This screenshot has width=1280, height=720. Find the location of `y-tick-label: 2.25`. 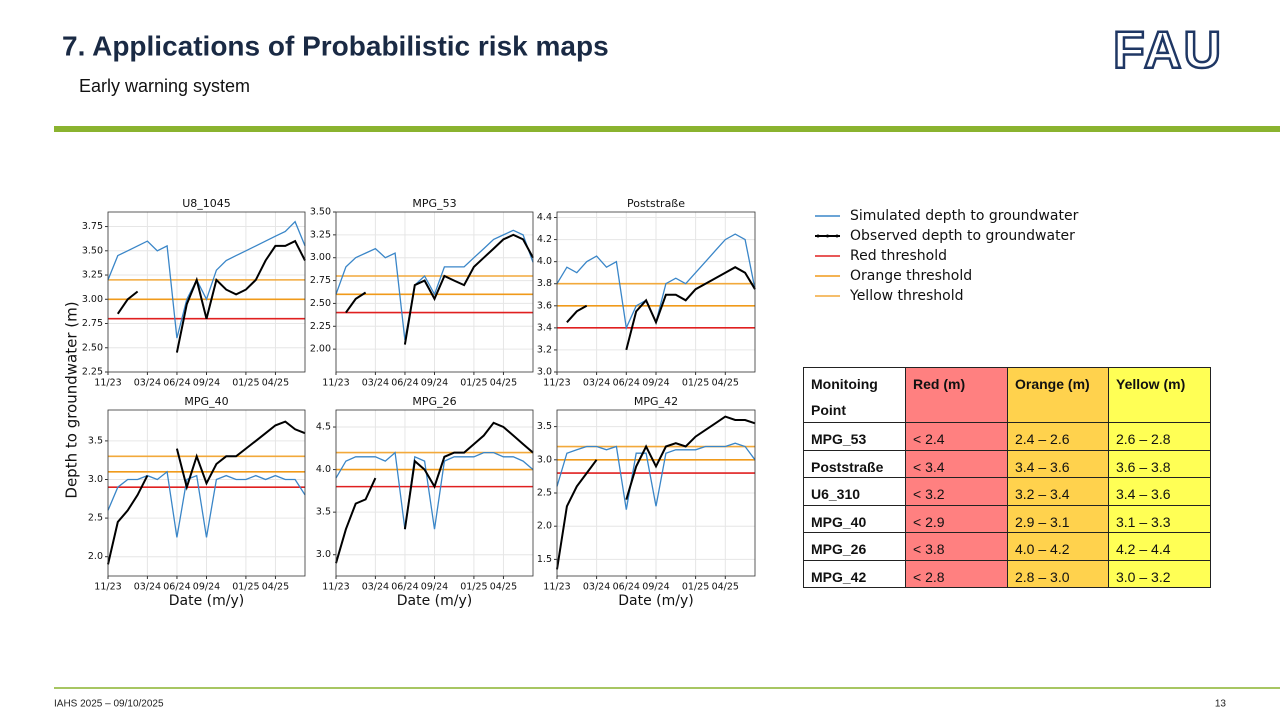

y-tick-label: 2.25 is located at coordinates (320, 326).